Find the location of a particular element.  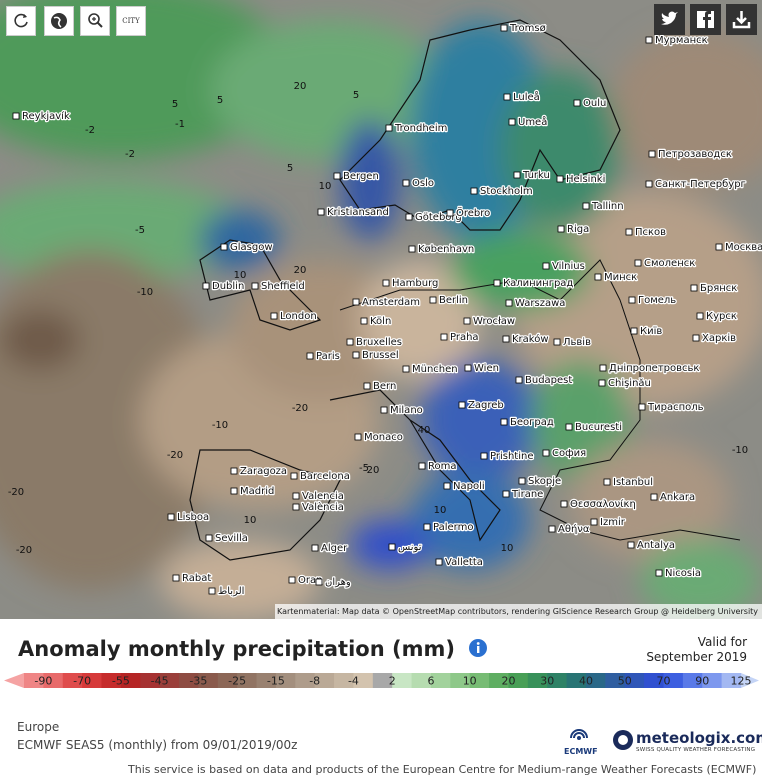

city-label: Oslo is located at coordinates (423, 183).